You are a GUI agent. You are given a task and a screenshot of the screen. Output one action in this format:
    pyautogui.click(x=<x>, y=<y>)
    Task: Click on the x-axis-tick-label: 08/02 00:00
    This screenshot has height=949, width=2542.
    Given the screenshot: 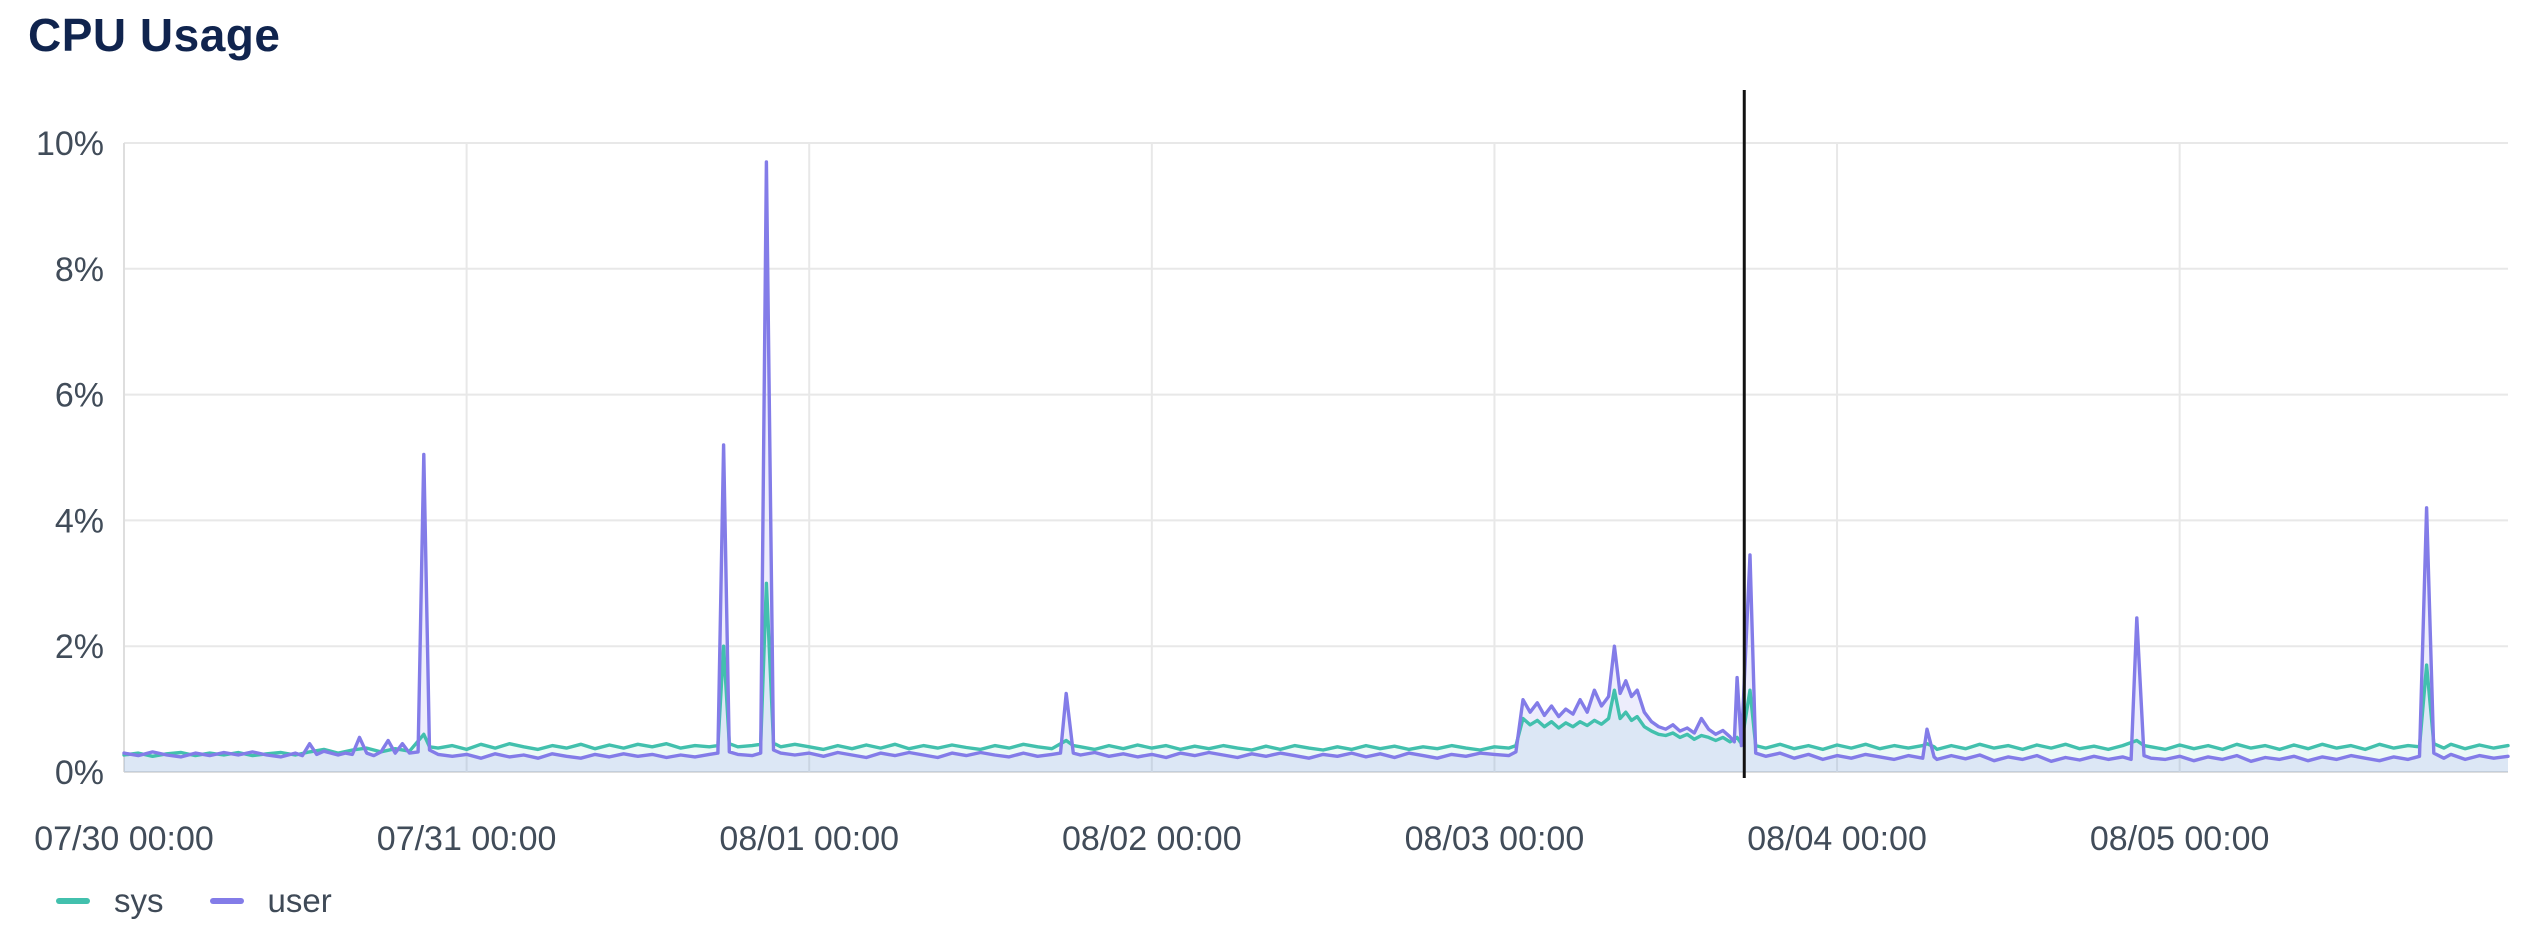 What is the action you would take?
    pyautogui.click(x=1152, y=839)
    